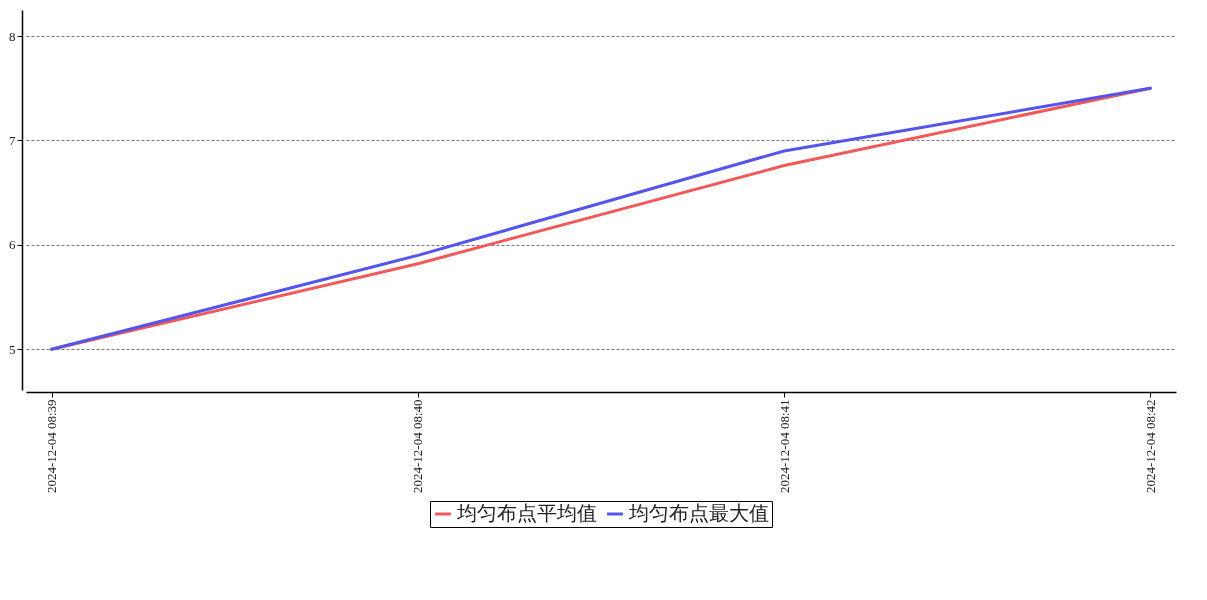 This screenshot has width=1207, height=600. I want to click on x-tick-label: 2024-12-04 08:40, so click(418, 446).